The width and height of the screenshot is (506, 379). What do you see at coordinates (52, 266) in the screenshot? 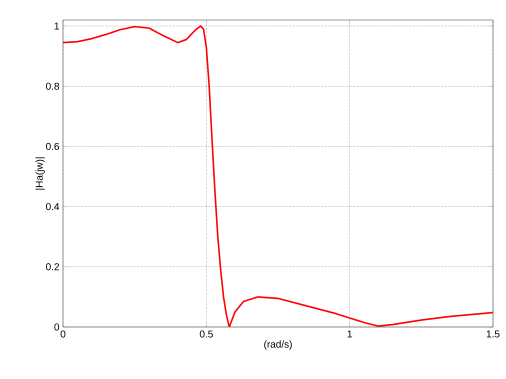
I see `y-tick-label: 0.2` at bounding box center [52, 266].